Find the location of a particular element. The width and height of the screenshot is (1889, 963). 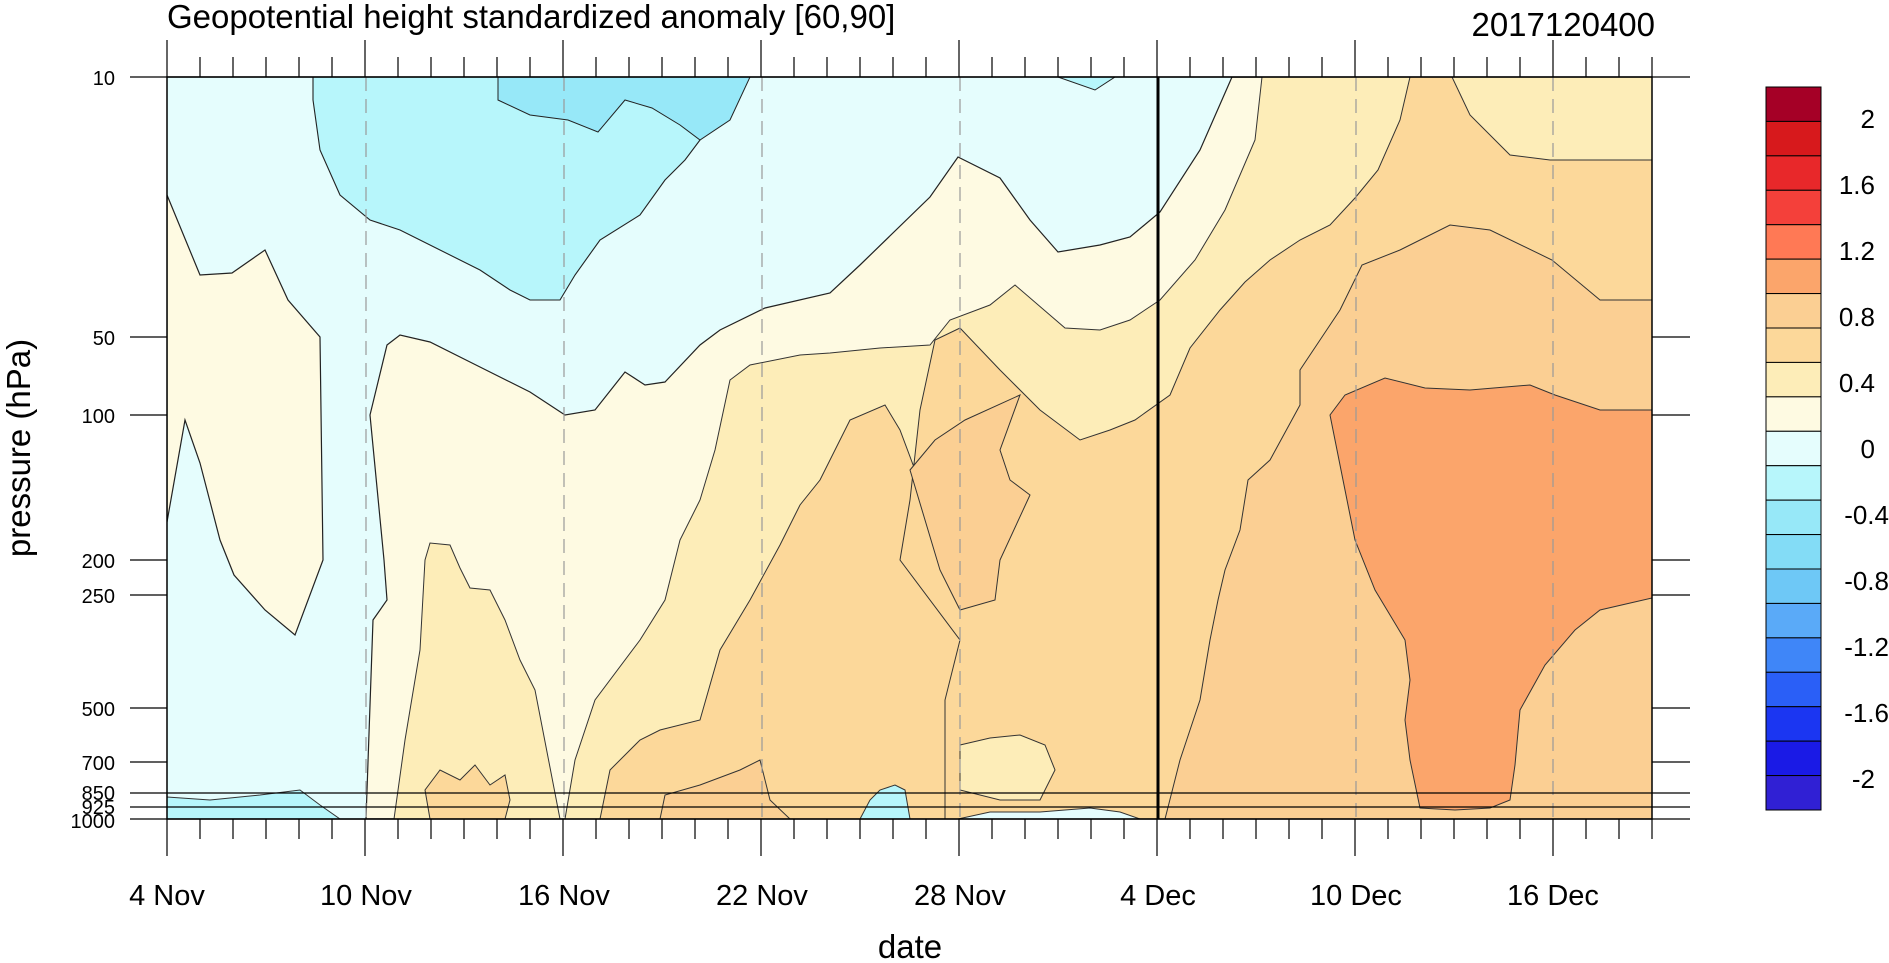

y-tick-label: 200 is located at coordinates (98, 562).